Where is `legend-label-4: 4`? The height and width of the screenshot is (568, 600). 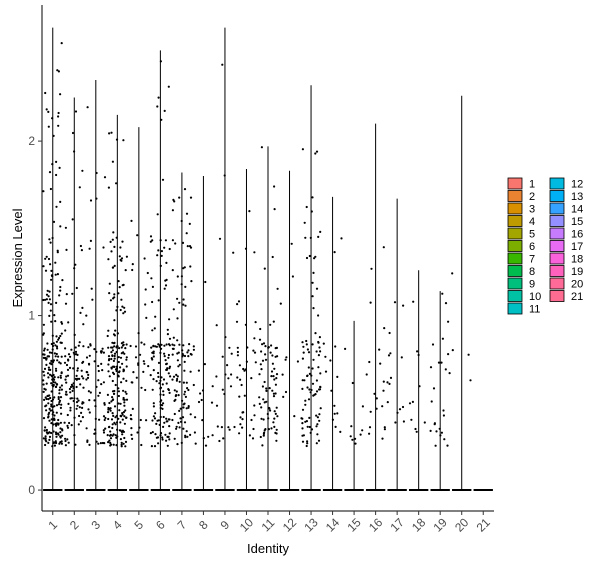
legend-label-4: 4 is located at coordinates (532, 222).